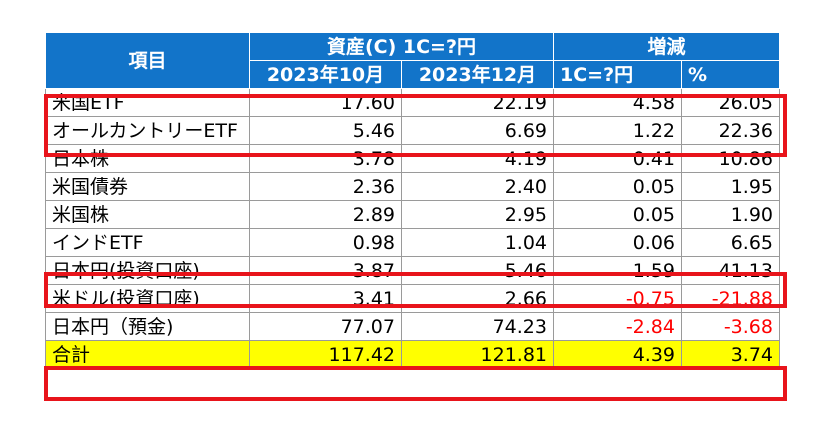  I want to click on row-oct: 77.07, so click(325, 326).